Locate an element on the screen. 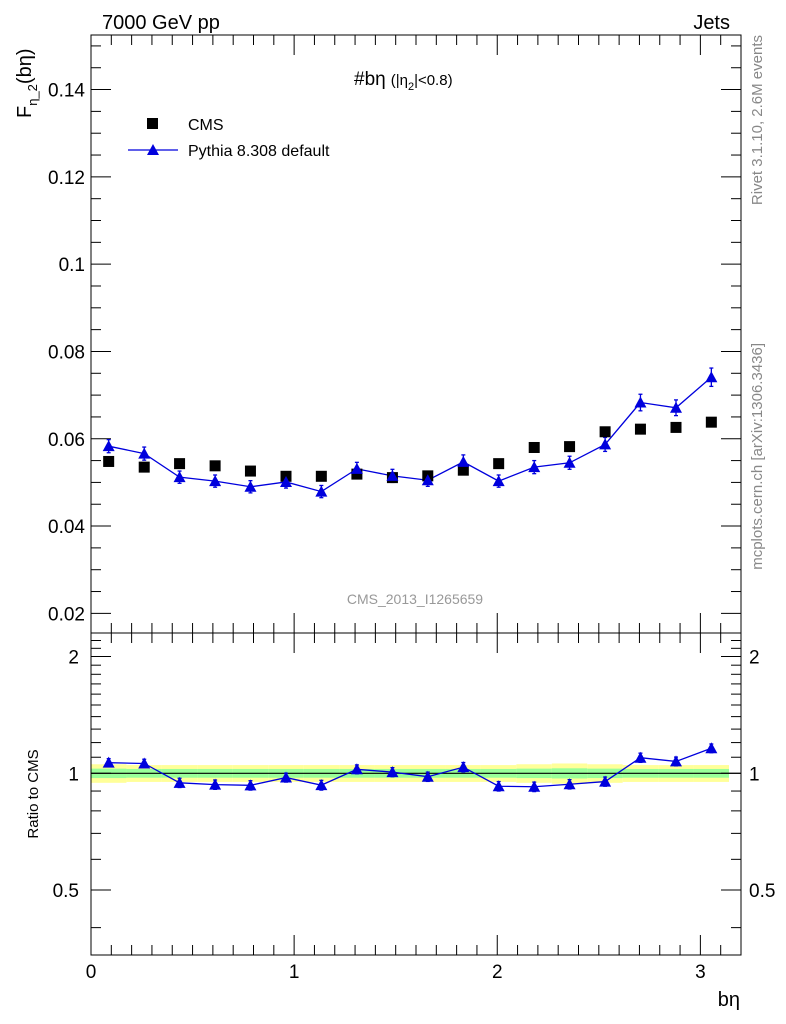  x-tick-label: 2 is located at coordinates (497, 972).